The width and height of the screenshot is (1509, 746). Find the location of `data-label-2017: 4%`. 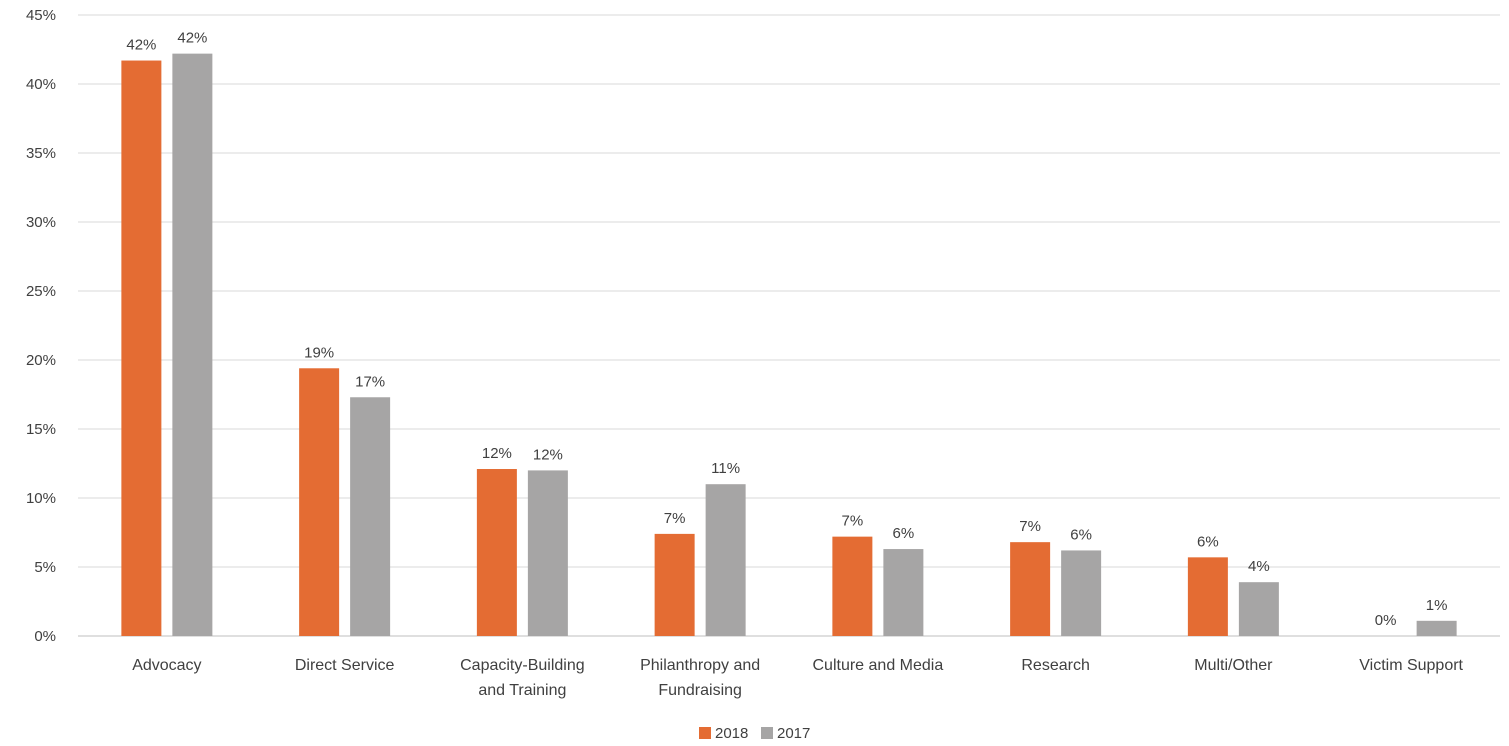

data-label-2017: 4% is located at coordinates (1259, 566).